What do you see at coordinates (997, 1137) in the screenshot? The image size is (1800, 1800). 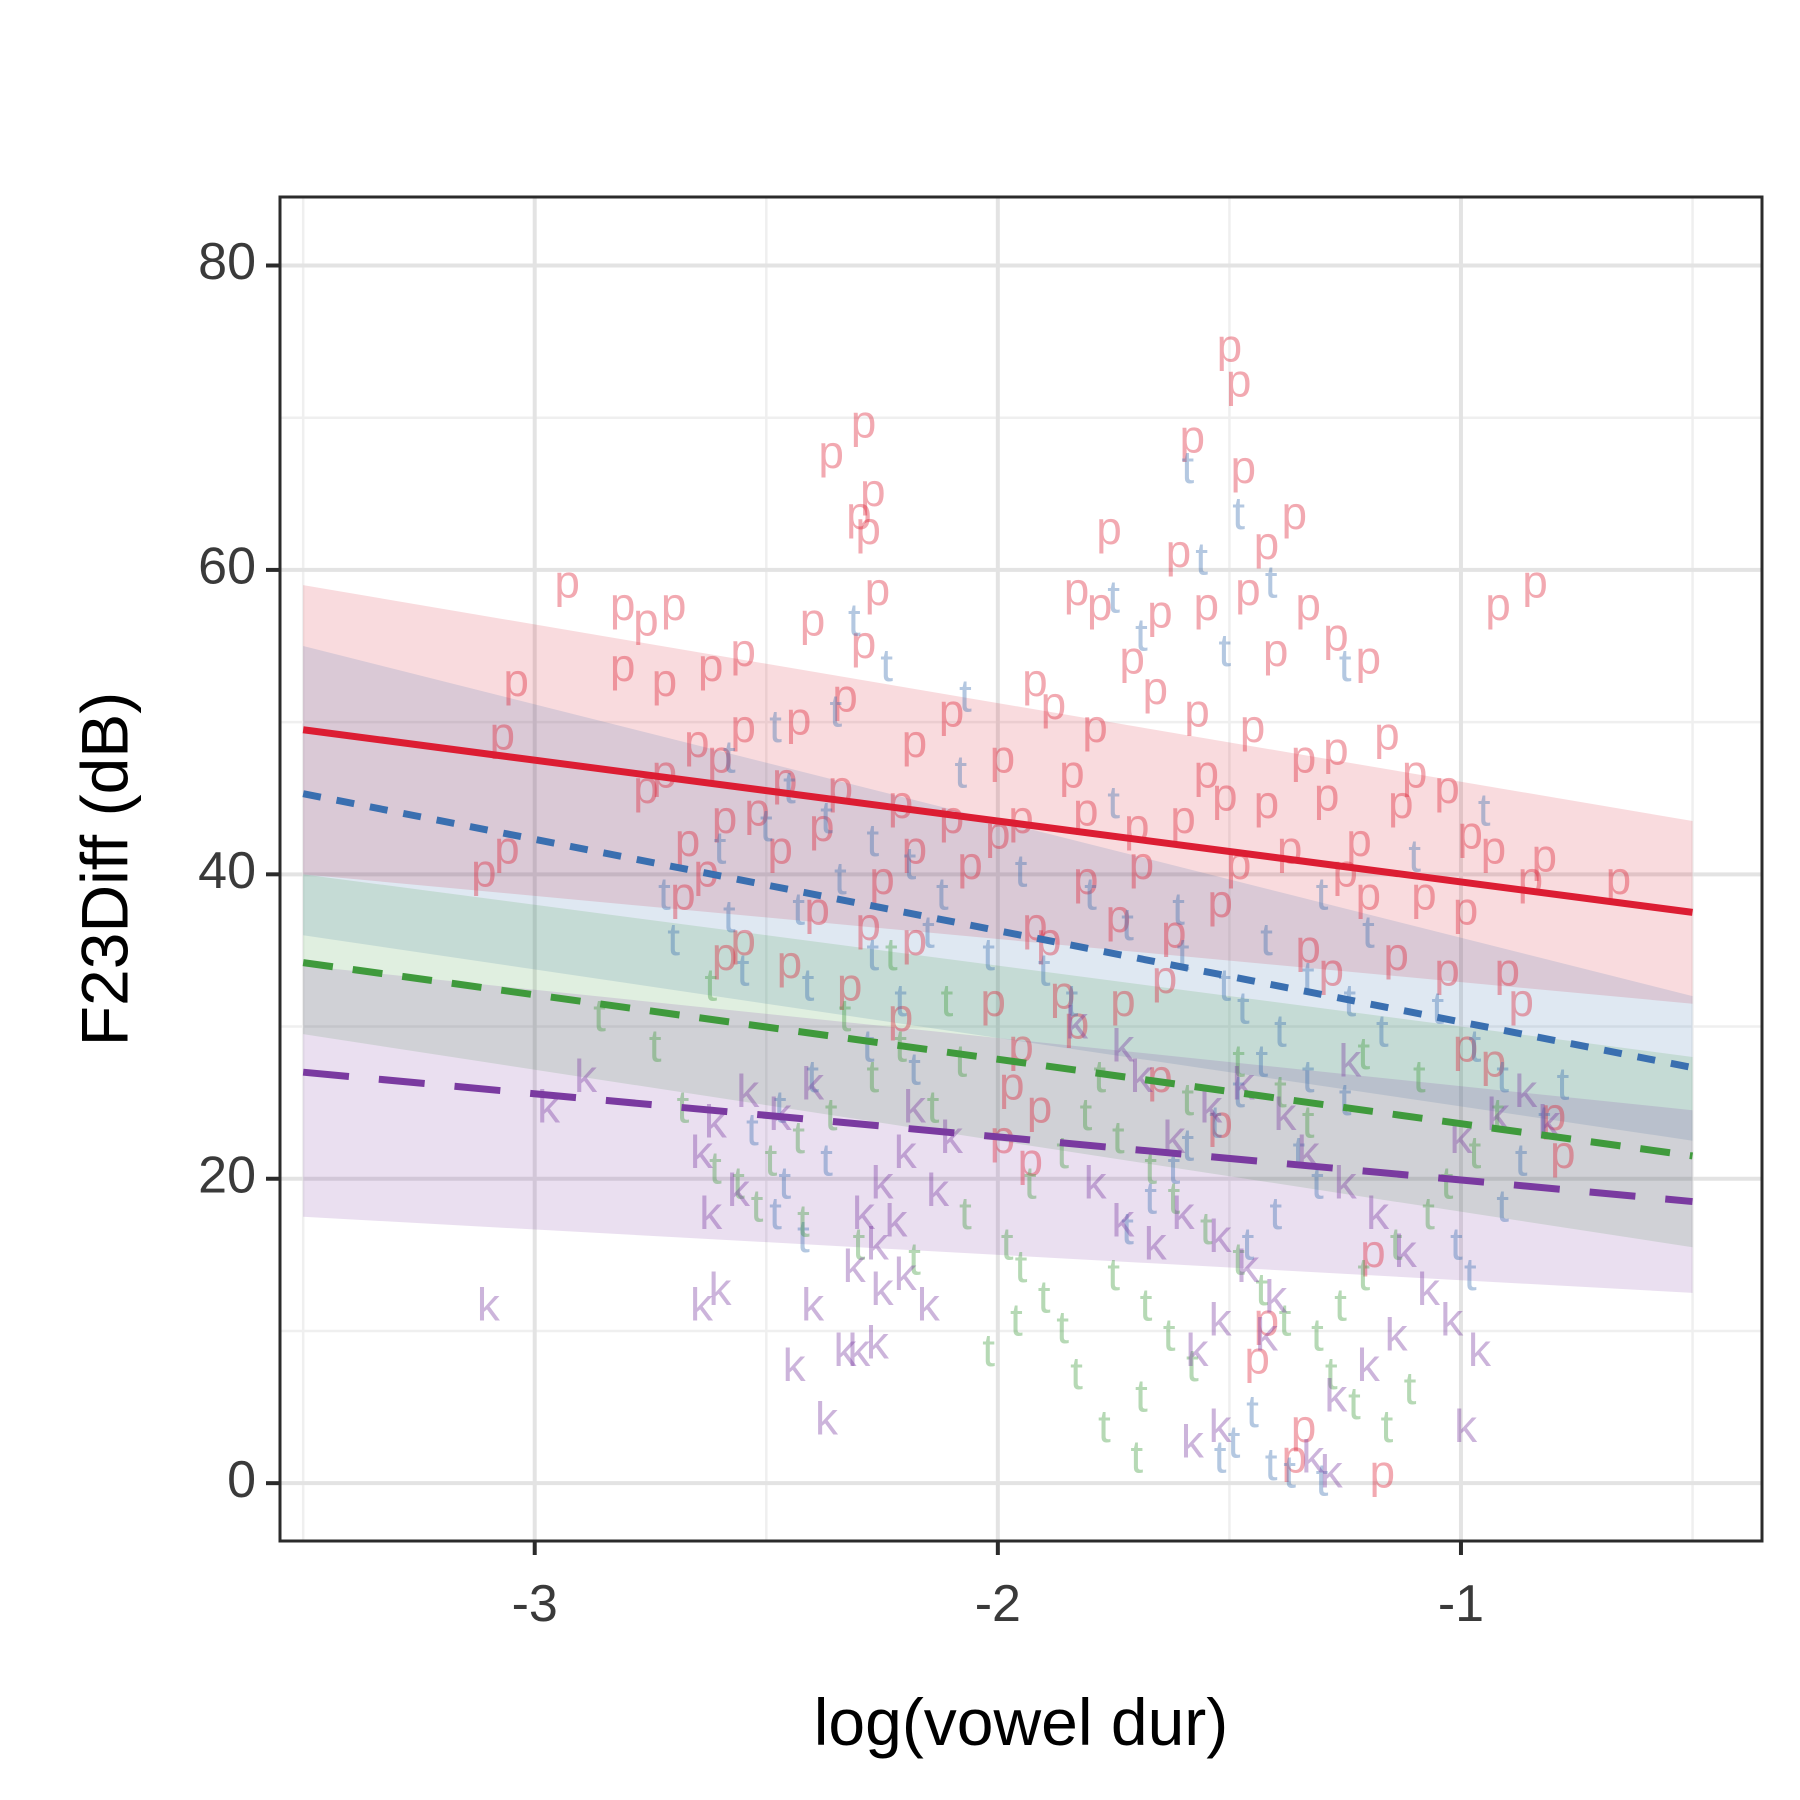 I see `fit-line-k-longdash` at bounding box center [997, 1137].